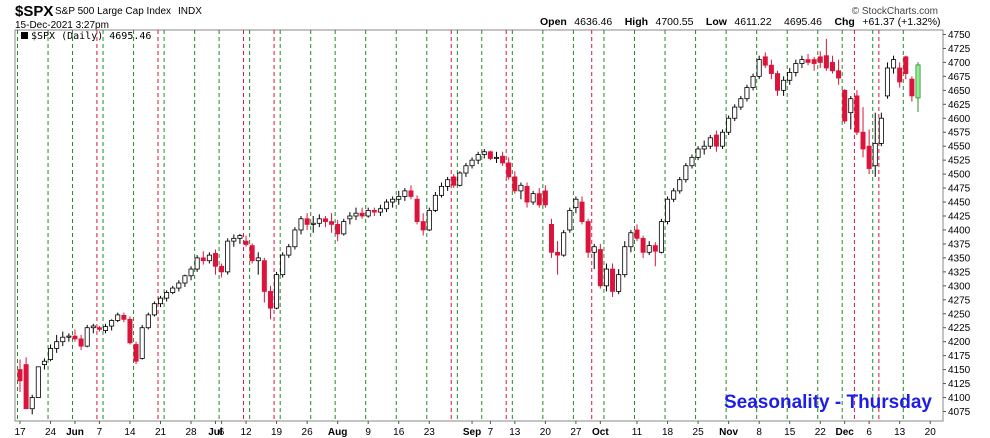 Image resolution: width=990 pixels, height=438 pixels. Describe the element at coordinates (931, 432) in the screenshot. I see `x-tick-label: 20` at that location.